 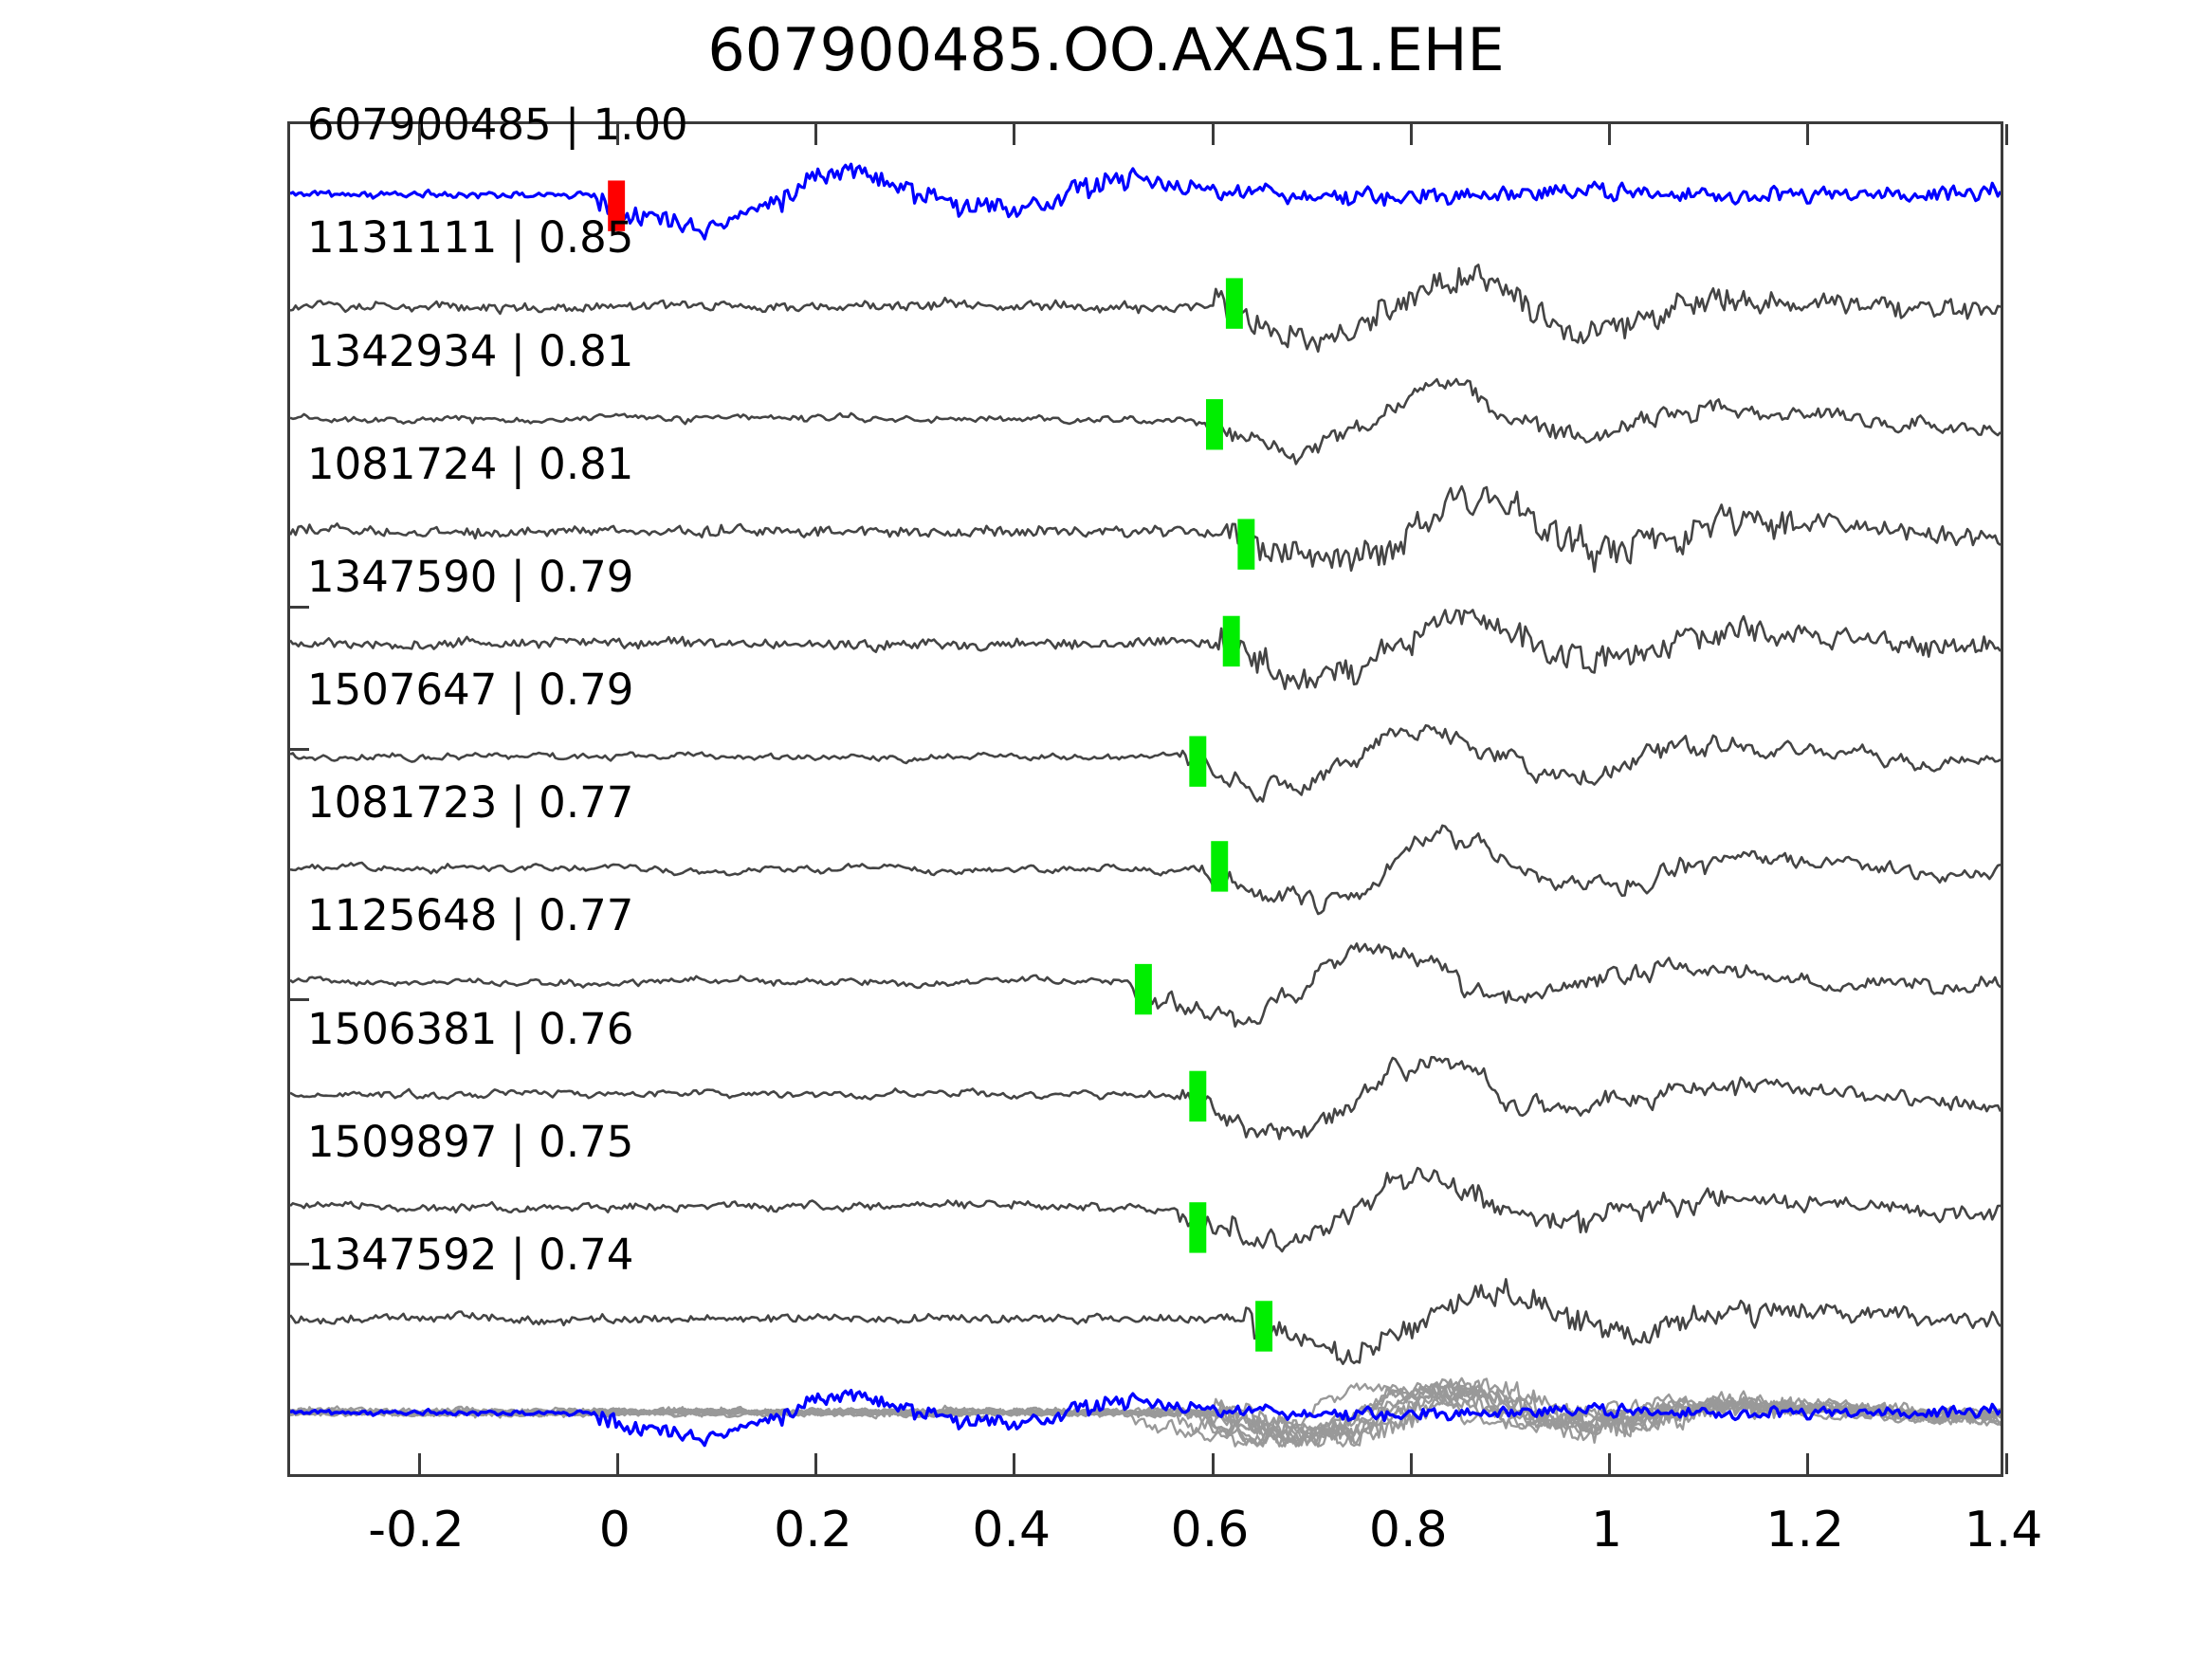 What do you see at coordinates (1145, 1418) in the screenshot?
I see `overlay-template-trace` at bounding box center [1145, 1418].